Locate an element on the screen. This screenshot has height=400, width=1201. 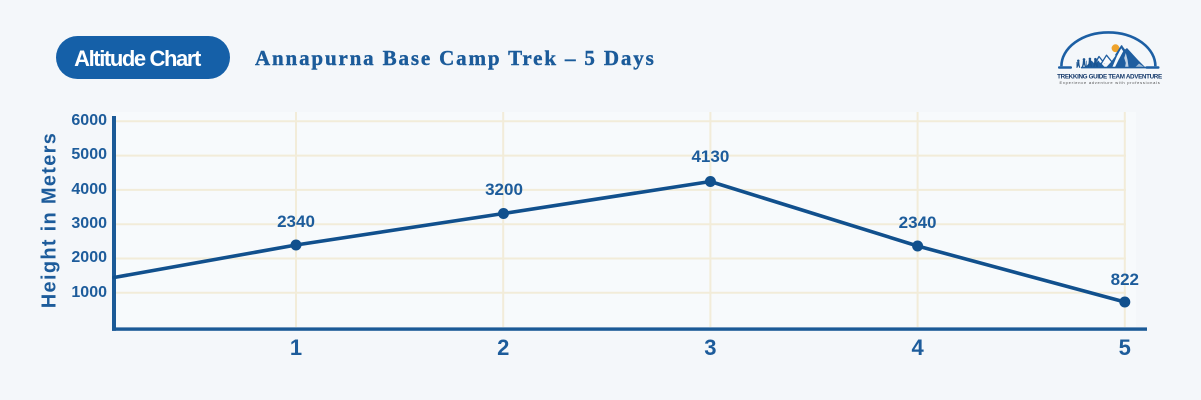
svg-text: TREKKING GUIDE TEAM ADVENTURE is located at coordinates (1109, 77).